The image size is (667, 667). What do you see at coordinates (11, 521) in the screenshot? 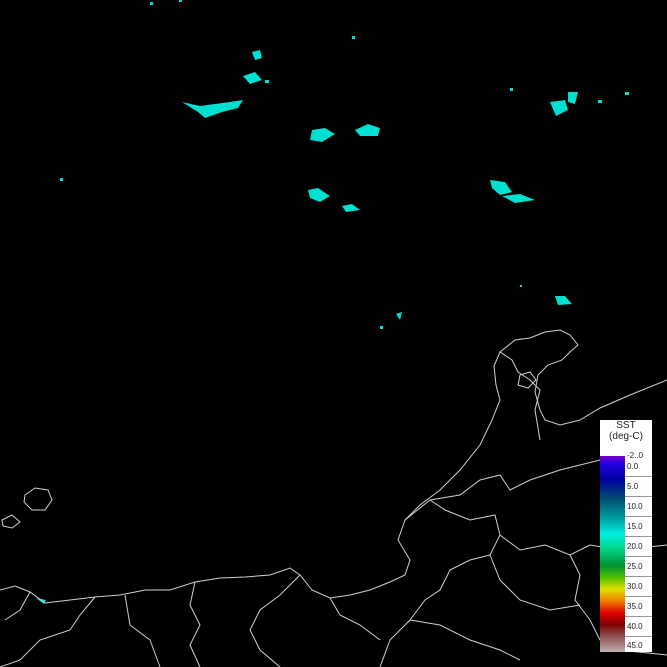
I see `oki-island-small` at bounding box center [11, 521].